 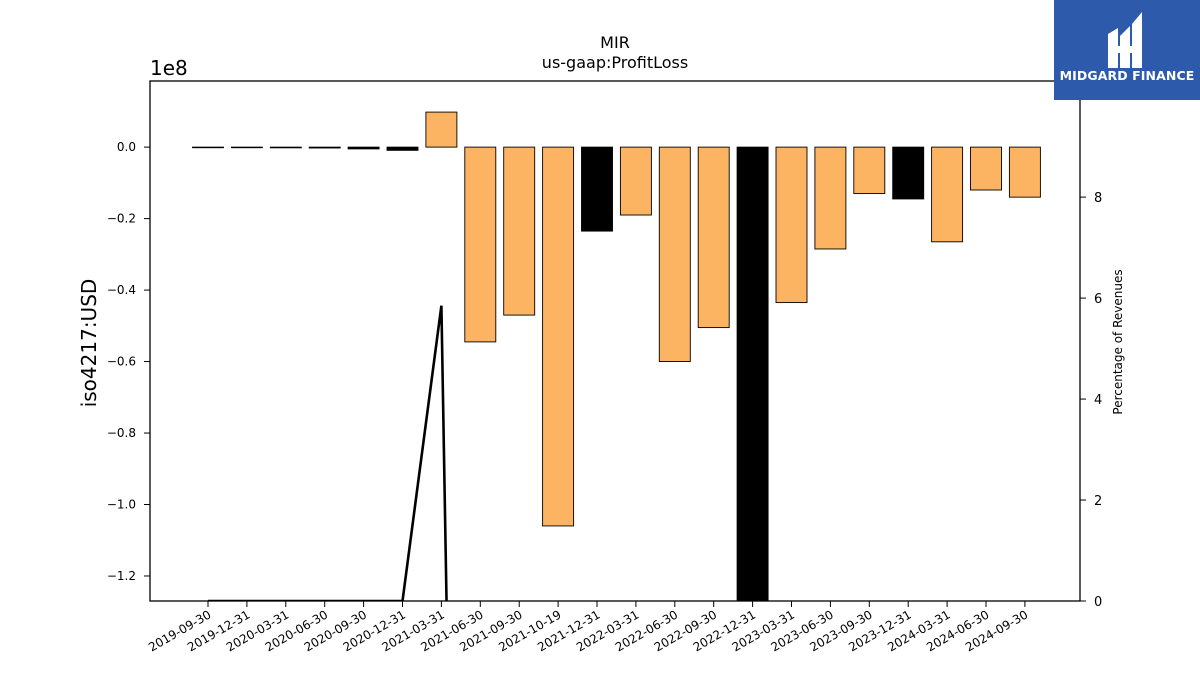 What do you see at coordinates (169, 68) in the screenshot?
I see `y-offset-label: 1e8` at bounding box center [169, 68].